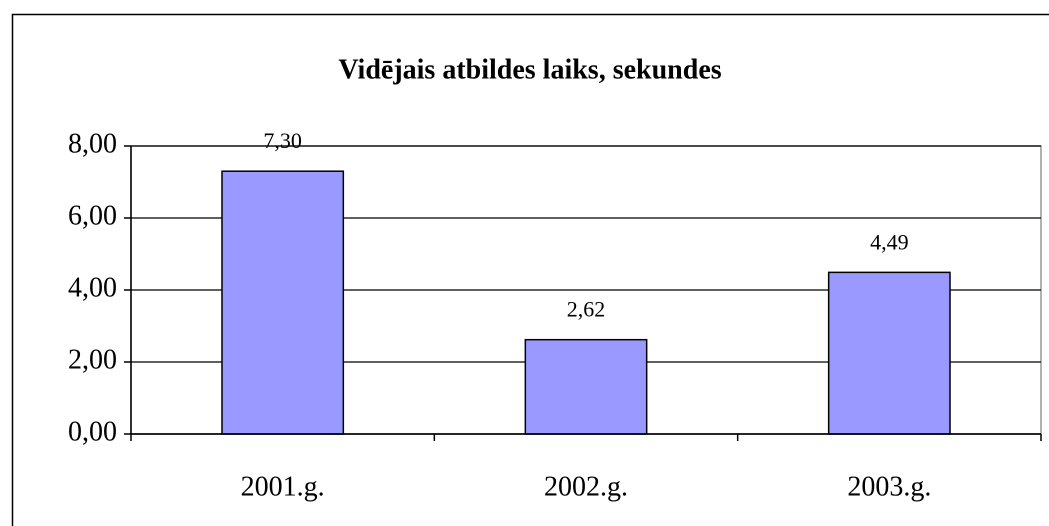  Describe the element at coordinates (92, 143) in the screenshot. I see `y-tick-label: 8,00` at that location.